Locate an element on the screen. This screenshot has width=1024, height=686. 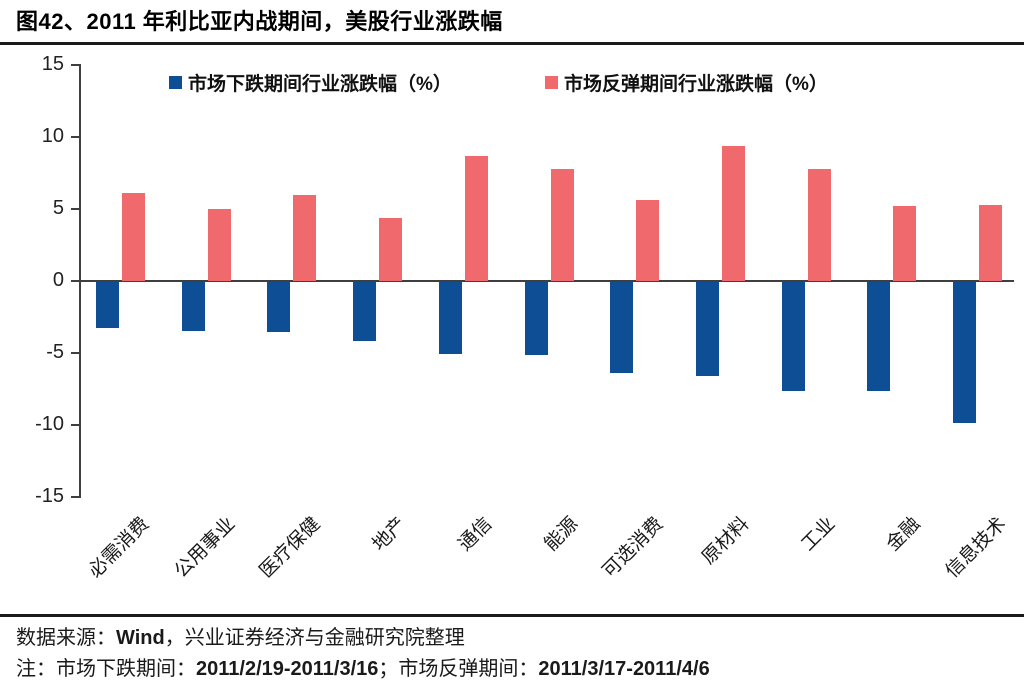
footer-divider is located at coordinates (512, 615).